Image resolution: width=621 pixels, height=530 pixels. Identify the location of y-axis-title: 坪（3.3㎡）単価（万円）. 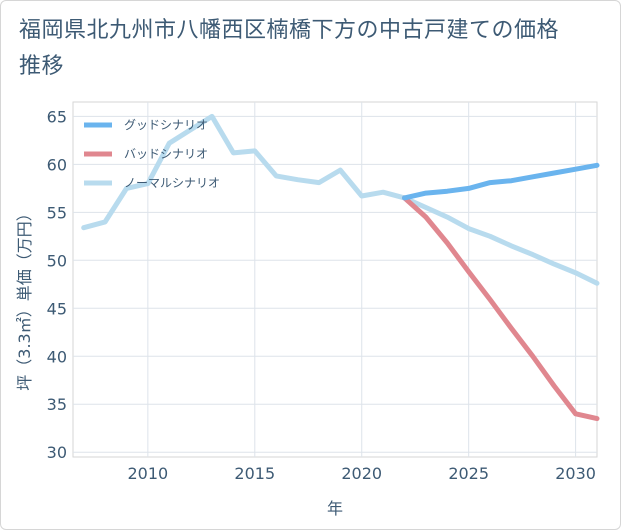
(24, 297).